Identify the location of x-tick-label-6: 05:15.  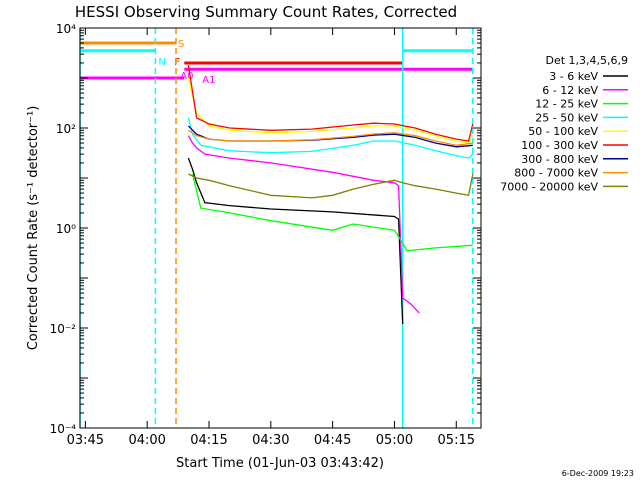
(456, 440).